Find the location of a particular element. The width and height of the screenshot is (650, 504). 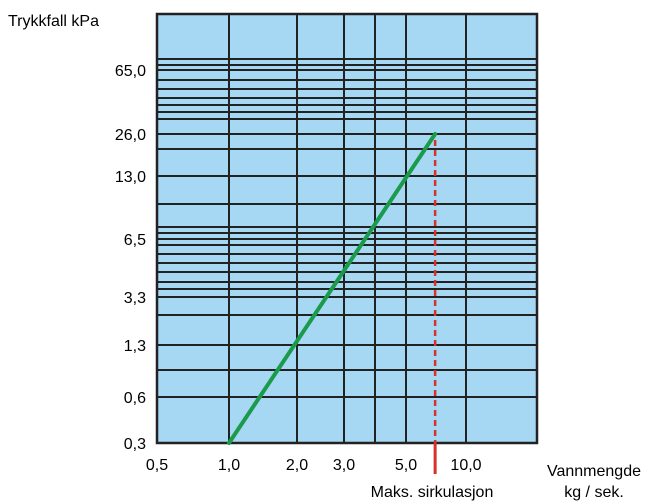

x-axis-label-line2: kg / sek. is located at coordinates (594, 492).